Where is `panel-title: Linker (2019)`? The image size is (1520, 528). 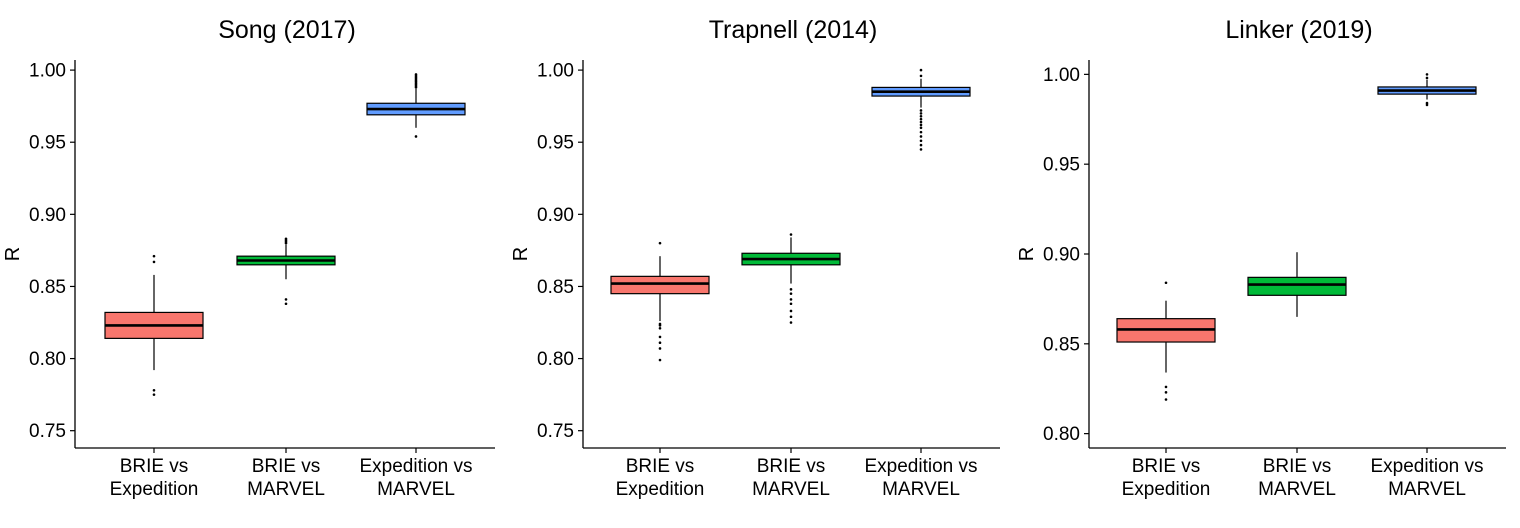 panel-title: Linker (2019) is located at coordinates (1298, 30).